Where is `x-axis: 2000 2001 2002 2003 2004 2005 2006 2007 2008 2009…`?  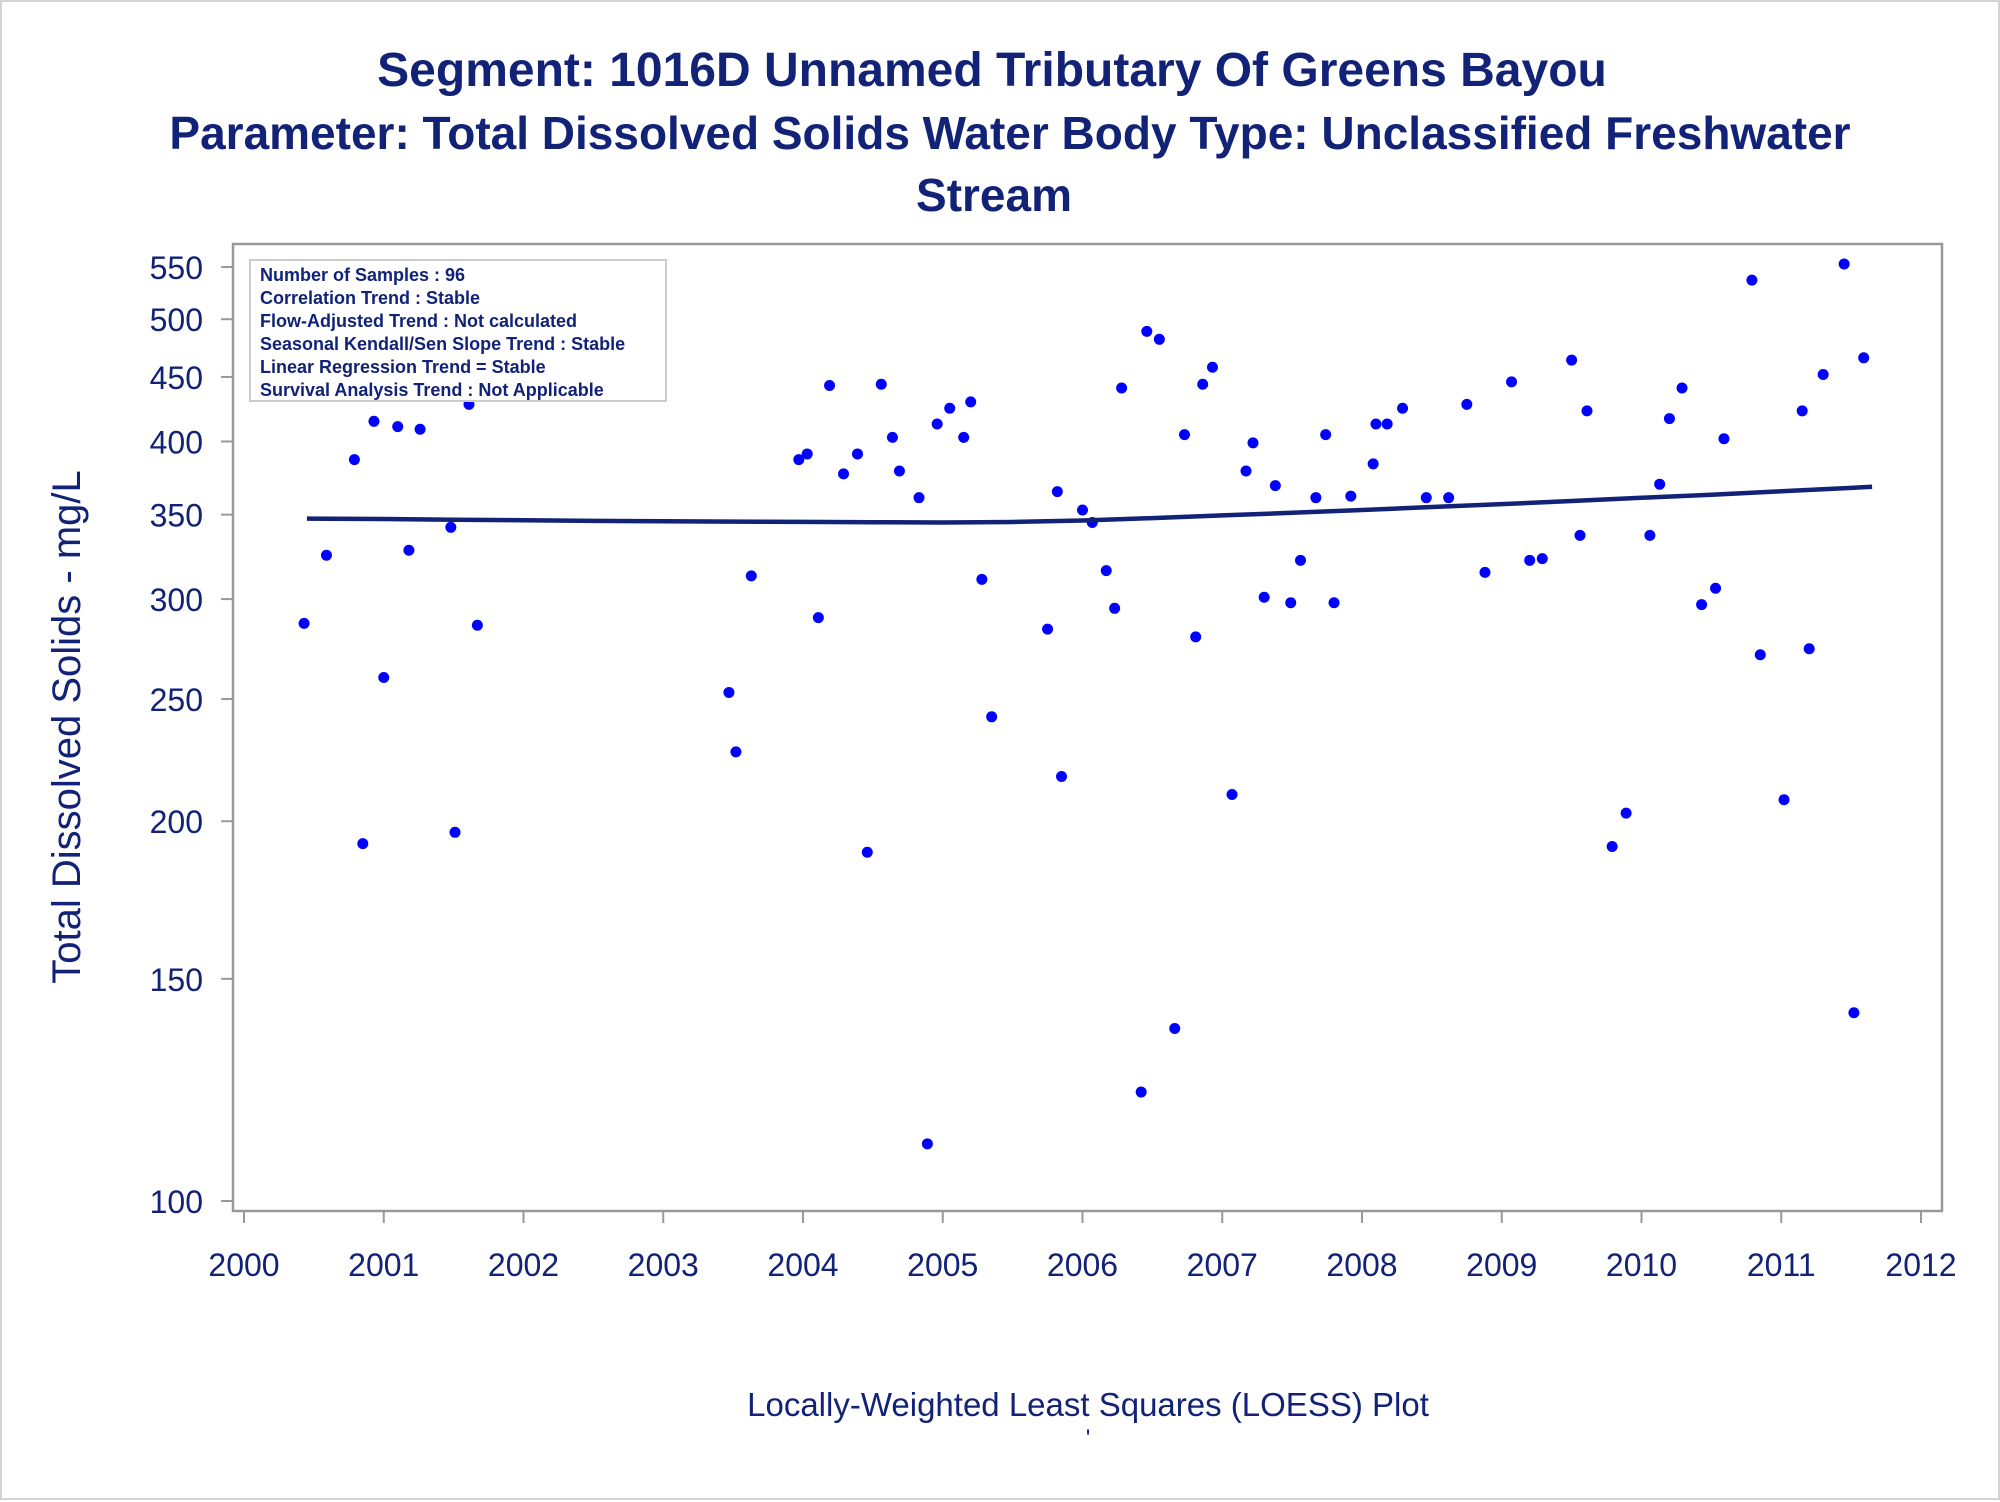 x-axis: 2000 2001 2002 2003 2004 2005 2006 2007 2008 2009… is located at coordinates (1082, 1247).